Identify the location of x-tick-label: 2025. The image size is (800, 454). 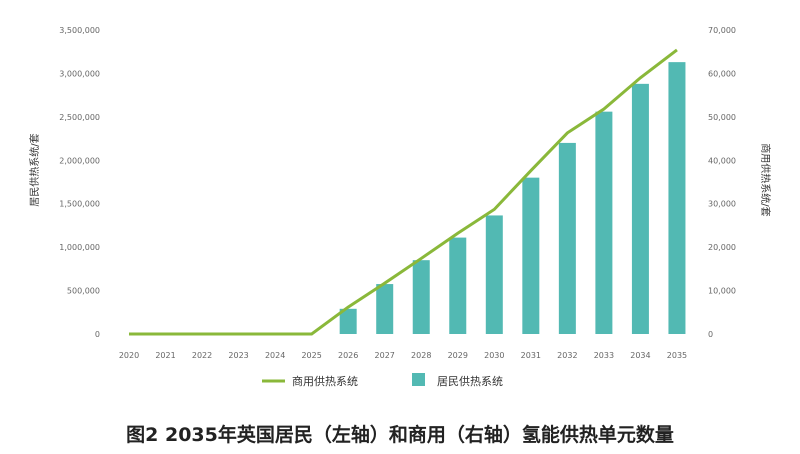
(311, 355).